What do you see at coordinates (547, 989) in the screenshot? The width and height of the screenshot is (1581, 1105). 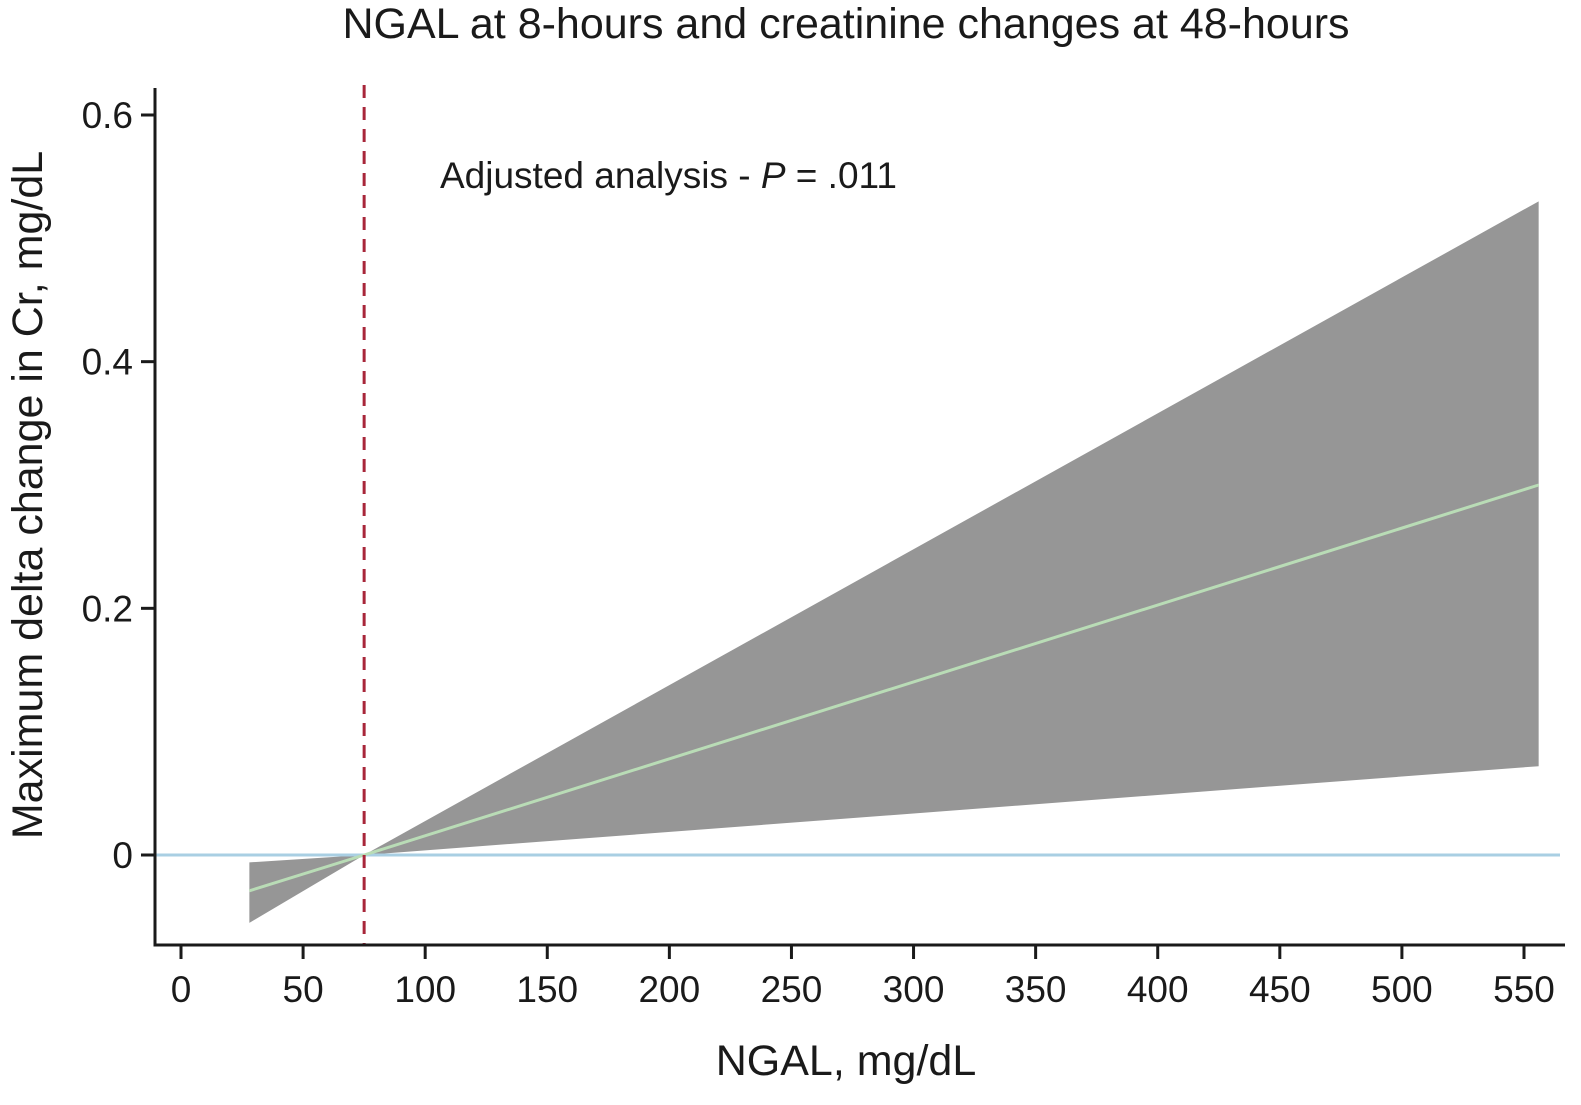 I see `x-tick-label: 150` at bounding box center [547, 989].